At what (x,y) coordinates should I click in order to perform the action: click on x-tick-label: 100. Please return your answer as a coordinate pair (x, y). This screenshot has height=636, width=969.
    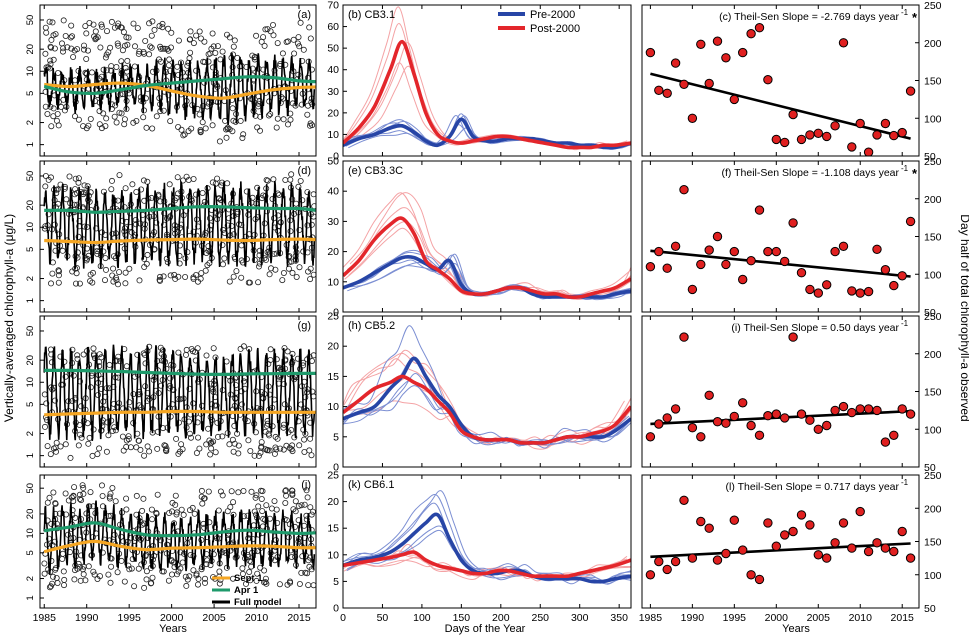
    Looking at the image, I should click on (422, 618).